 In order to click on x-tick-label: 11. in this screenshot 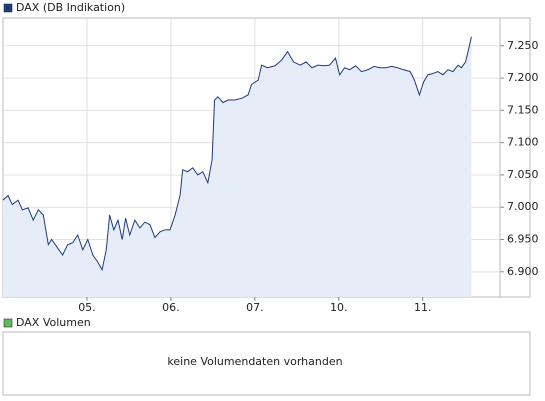, I will do `click(423, 307)`.